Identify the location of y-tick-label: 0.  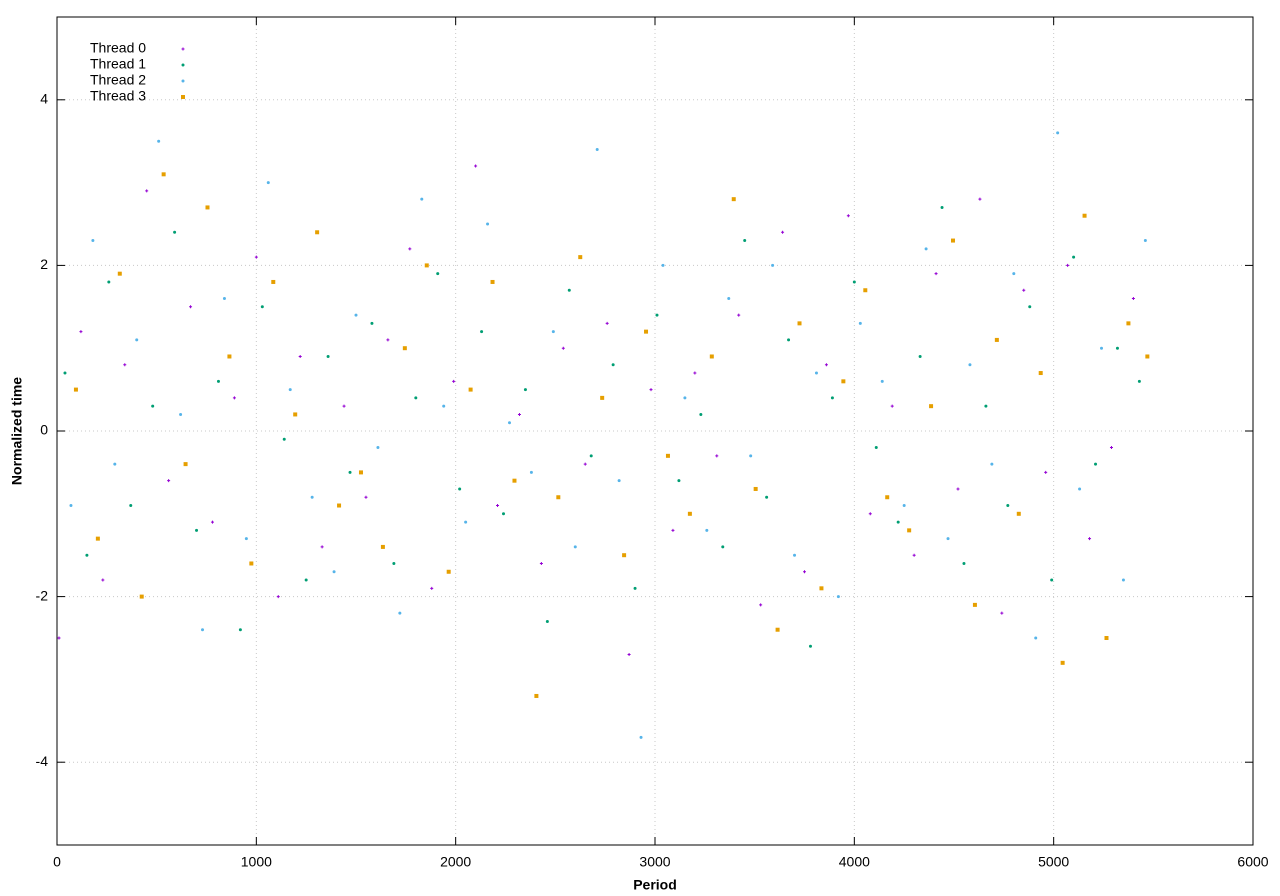
(44, 430).